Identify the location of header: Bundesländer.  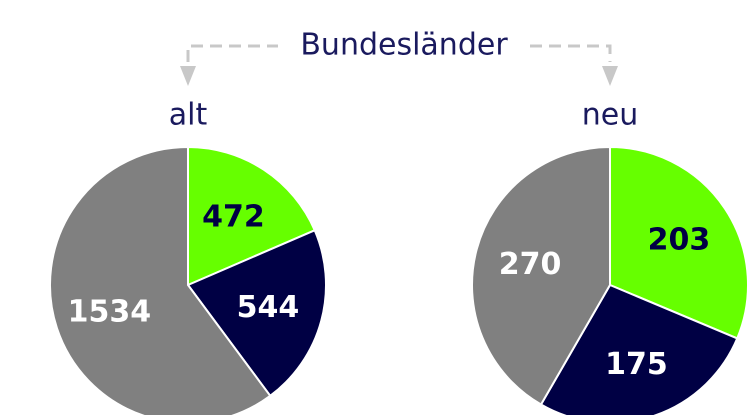
(404, 45).